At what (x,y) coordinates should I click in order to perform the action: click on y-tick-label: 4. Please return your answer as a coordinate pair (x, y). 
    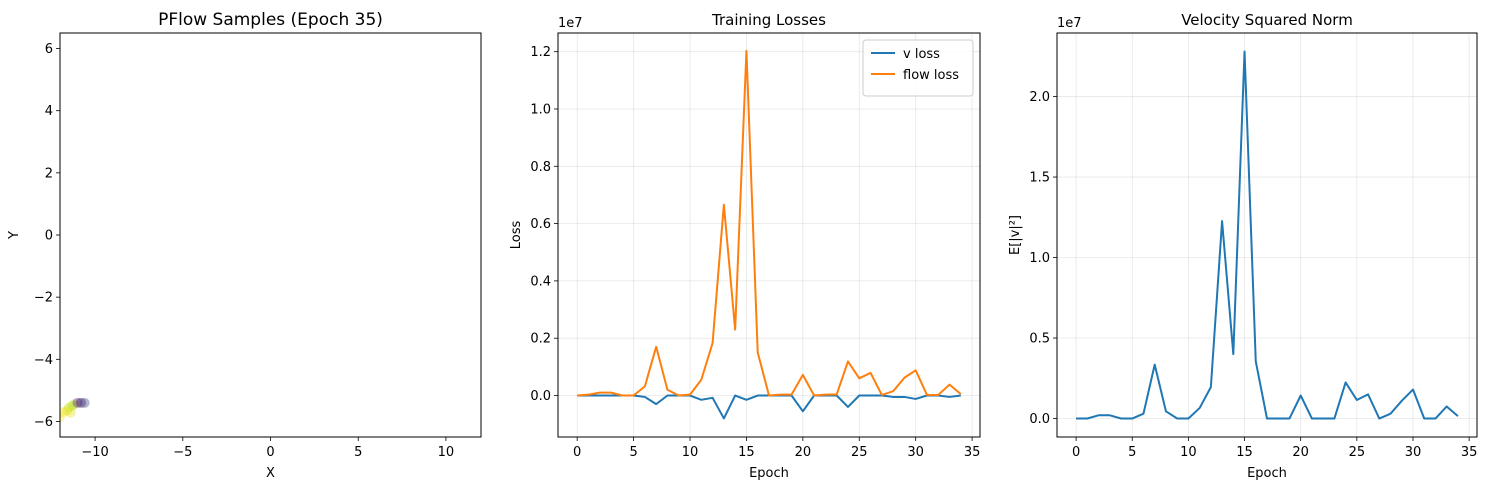
    Looking at the image, I should click on (49, 111).